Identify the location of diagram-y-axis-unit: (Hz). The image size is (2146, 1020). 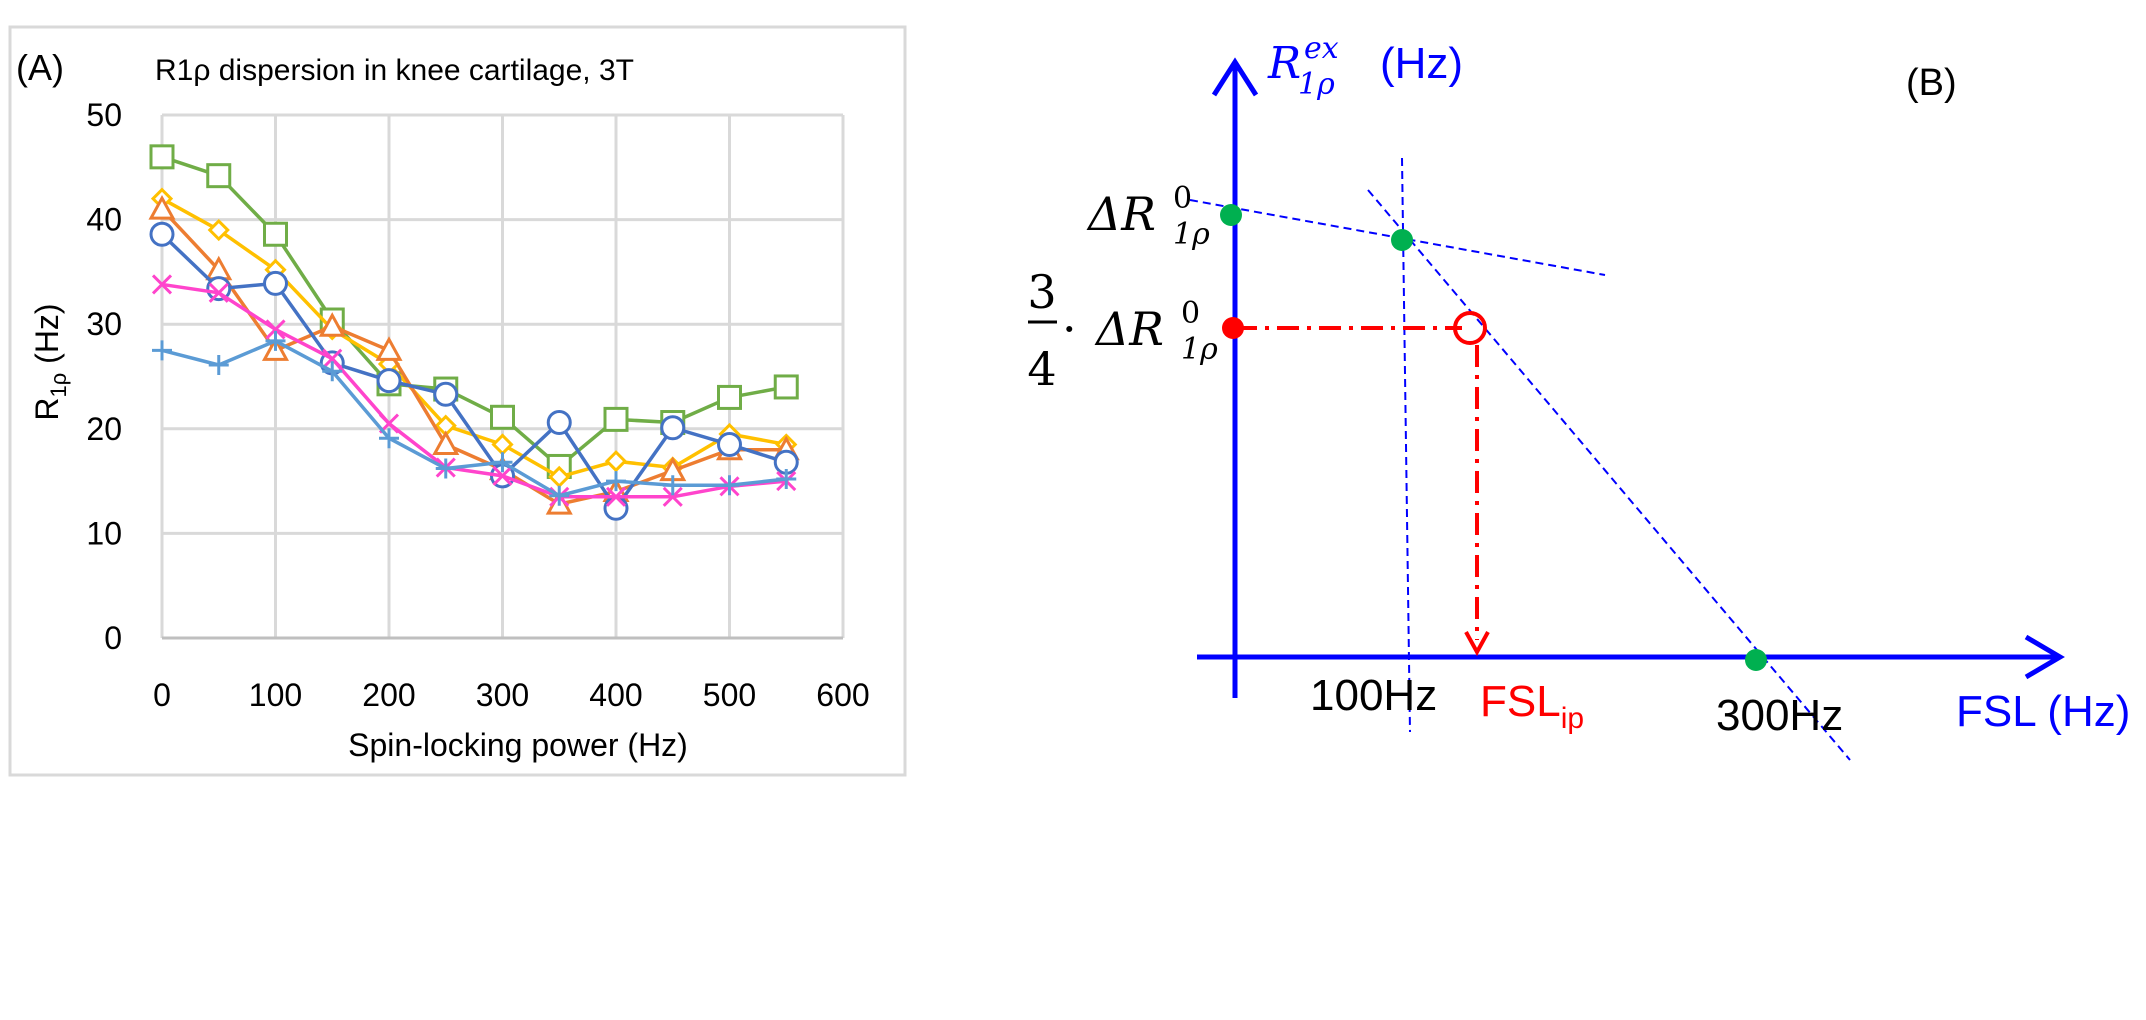
(1421, 63).